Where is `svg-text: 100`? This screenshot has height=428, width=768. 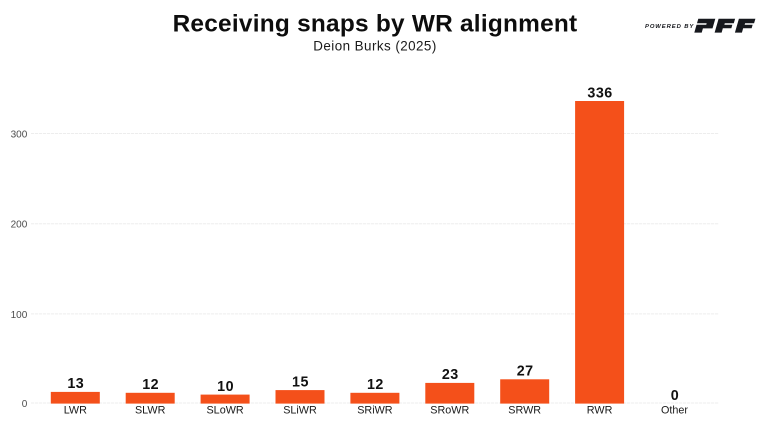 svg-text: 100 is located at coordinates (19, 315).